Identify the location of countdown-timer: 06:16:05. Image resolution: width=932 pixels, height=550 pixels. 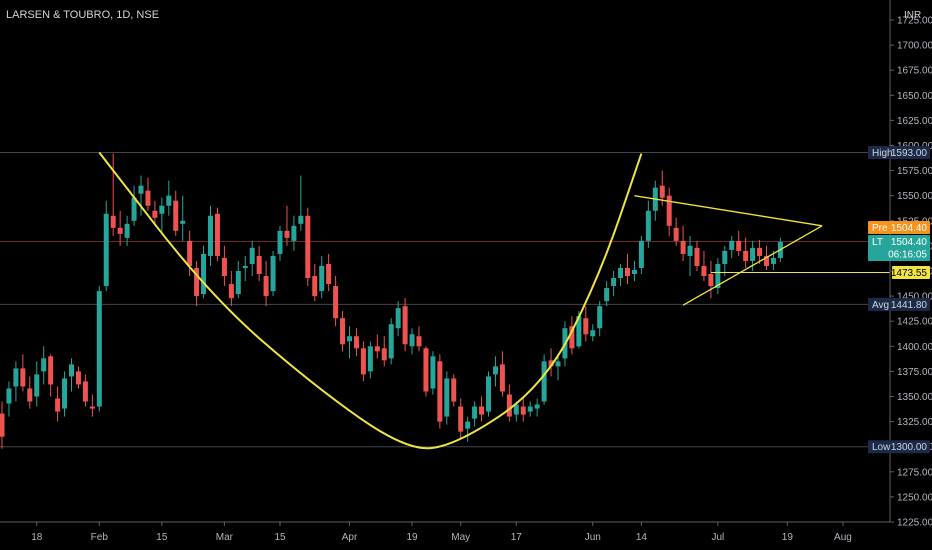
(907, 254).